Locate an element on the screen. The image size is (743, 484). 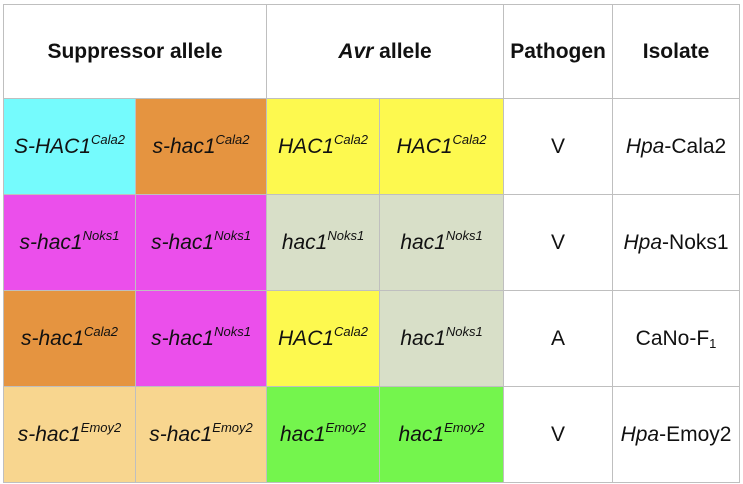
isolate-name: -Emoy2 is located at coordinates (695, 434).